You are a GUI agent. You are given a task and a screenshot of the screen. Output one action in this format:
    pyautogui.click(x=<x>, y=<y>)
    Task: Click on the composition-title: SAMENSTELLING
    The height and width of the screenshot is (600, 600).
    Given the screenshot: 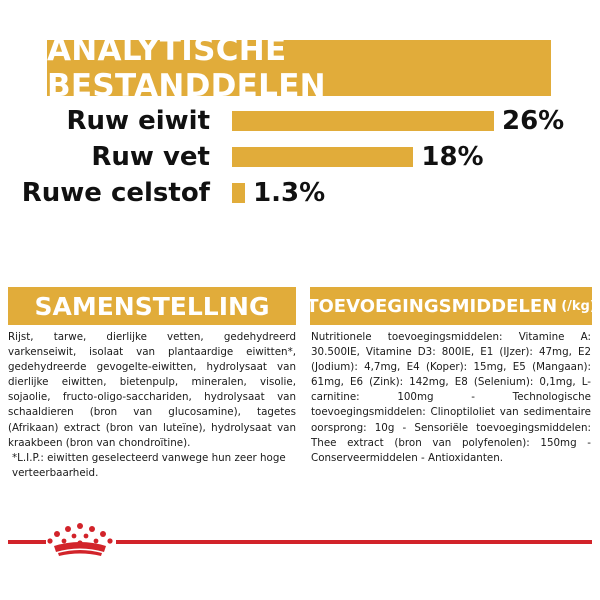 What is the action you would take?
    pyautogui.click(x=152, y=306)
    